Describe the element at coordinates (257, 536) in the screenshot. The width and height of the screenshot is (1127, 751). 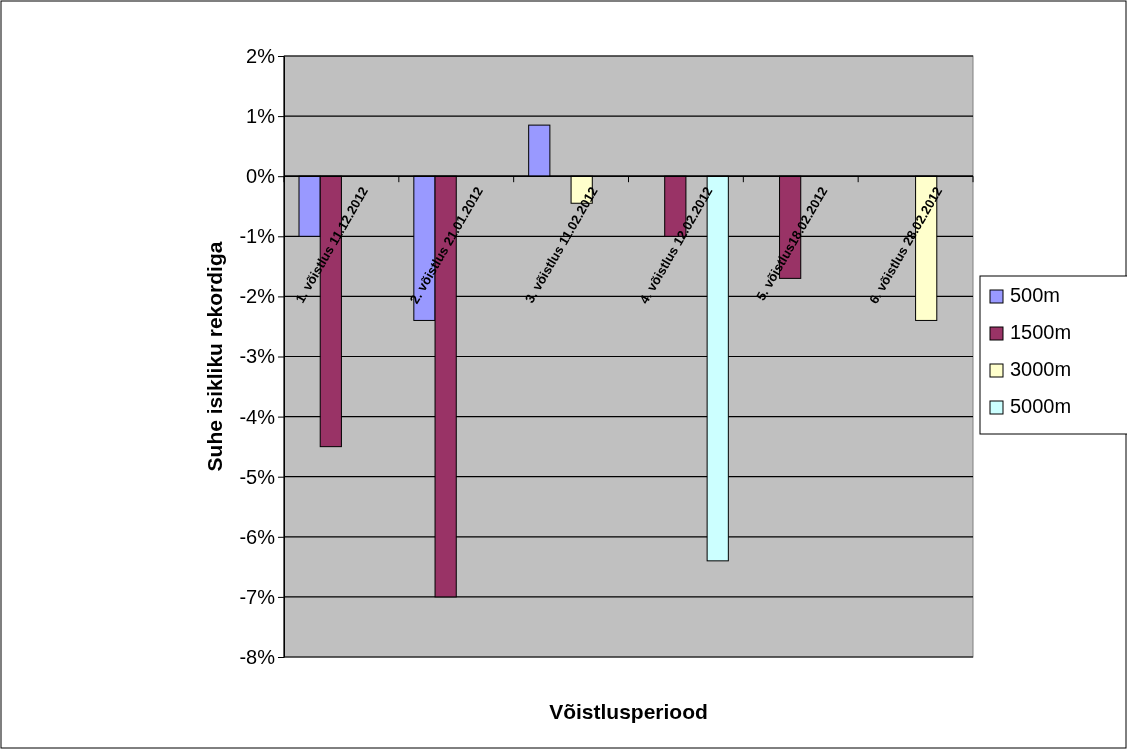
I see `y-tick-label: -6%` at that location.